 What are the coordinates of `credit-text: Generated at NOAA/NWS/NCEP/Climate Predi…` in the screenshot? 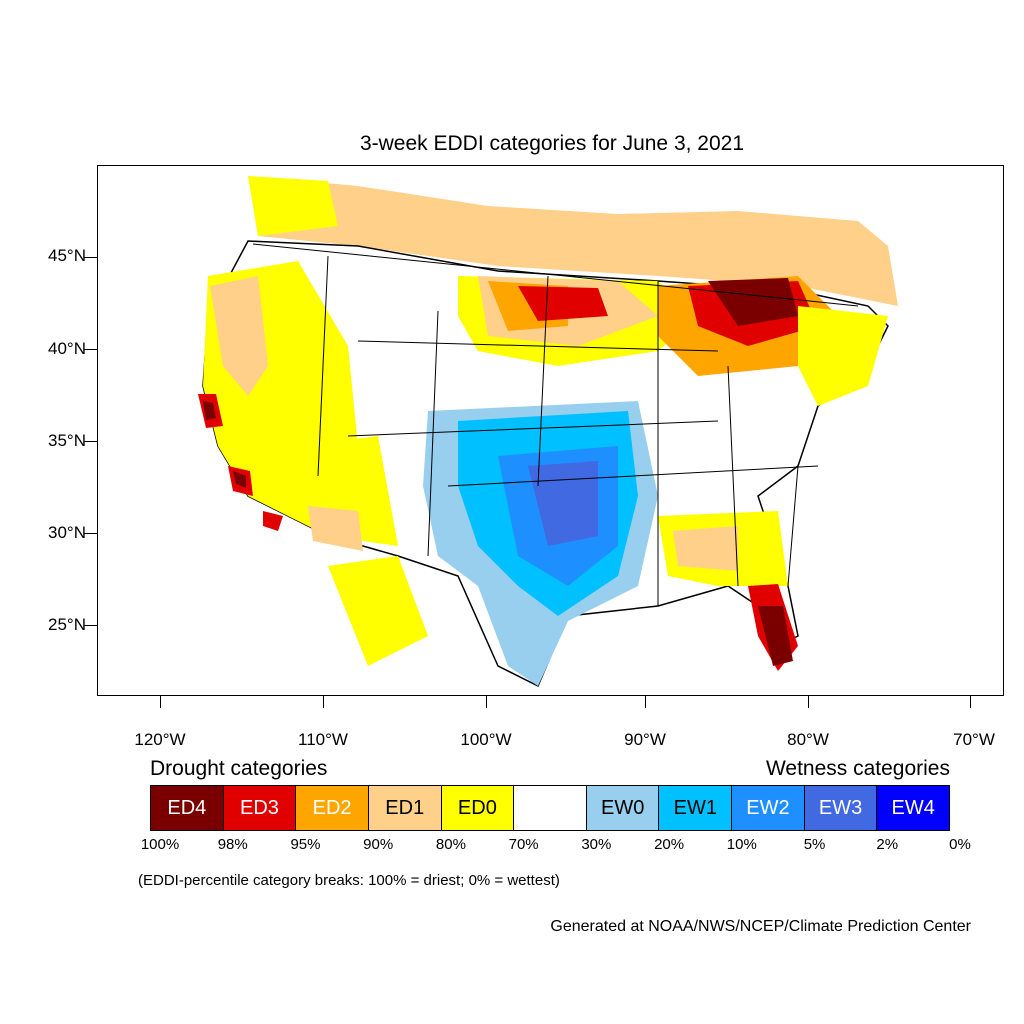 It's located at (760, 926).